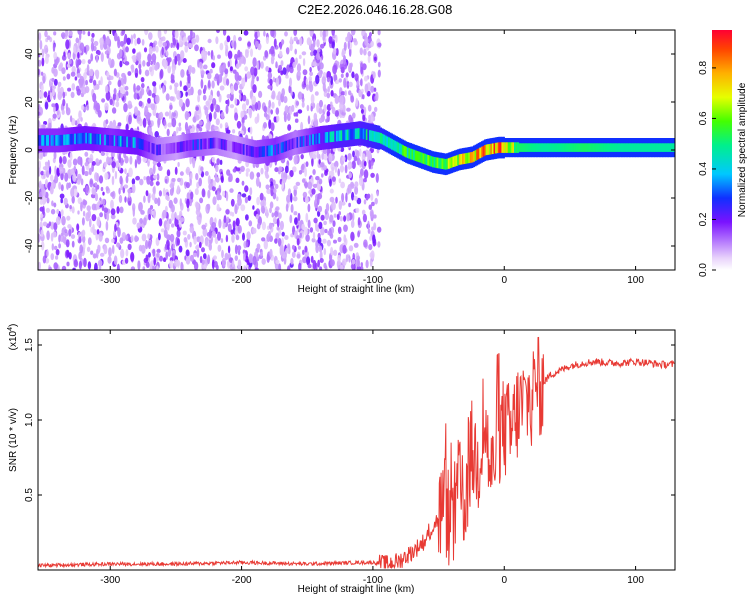  What do you see at coordinates (13, 440) in the screenshot?
I see `snr-y-label: SNR (10 * v/v)` at bounding box center [13, 440].